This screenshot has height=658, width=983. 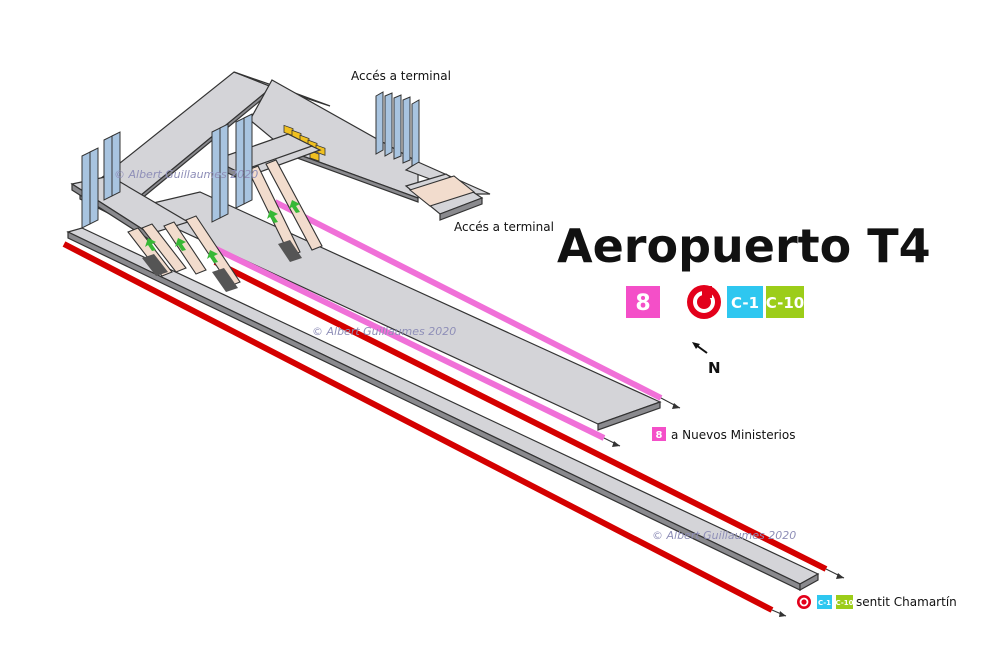 I want to click on cercanias-logo-icon, so click(x=704, y=302).